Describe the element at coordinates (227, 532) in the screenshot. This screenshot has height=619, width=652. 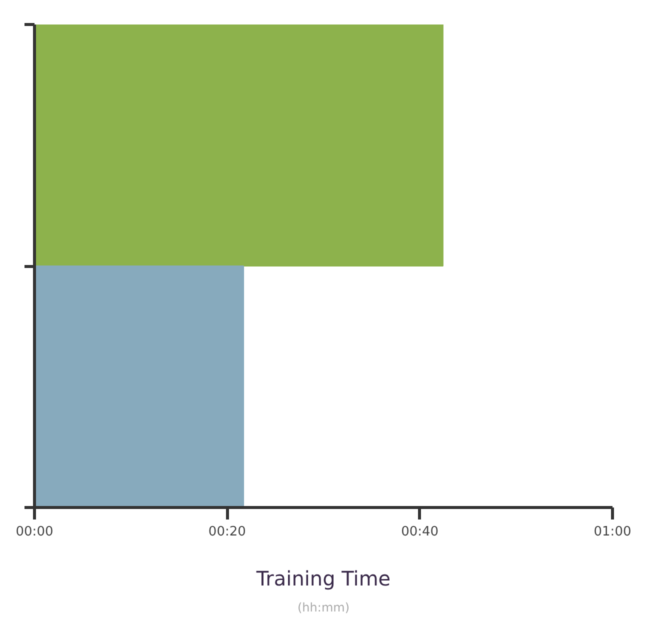
I see `x-tick-label: 00:20` at that location.